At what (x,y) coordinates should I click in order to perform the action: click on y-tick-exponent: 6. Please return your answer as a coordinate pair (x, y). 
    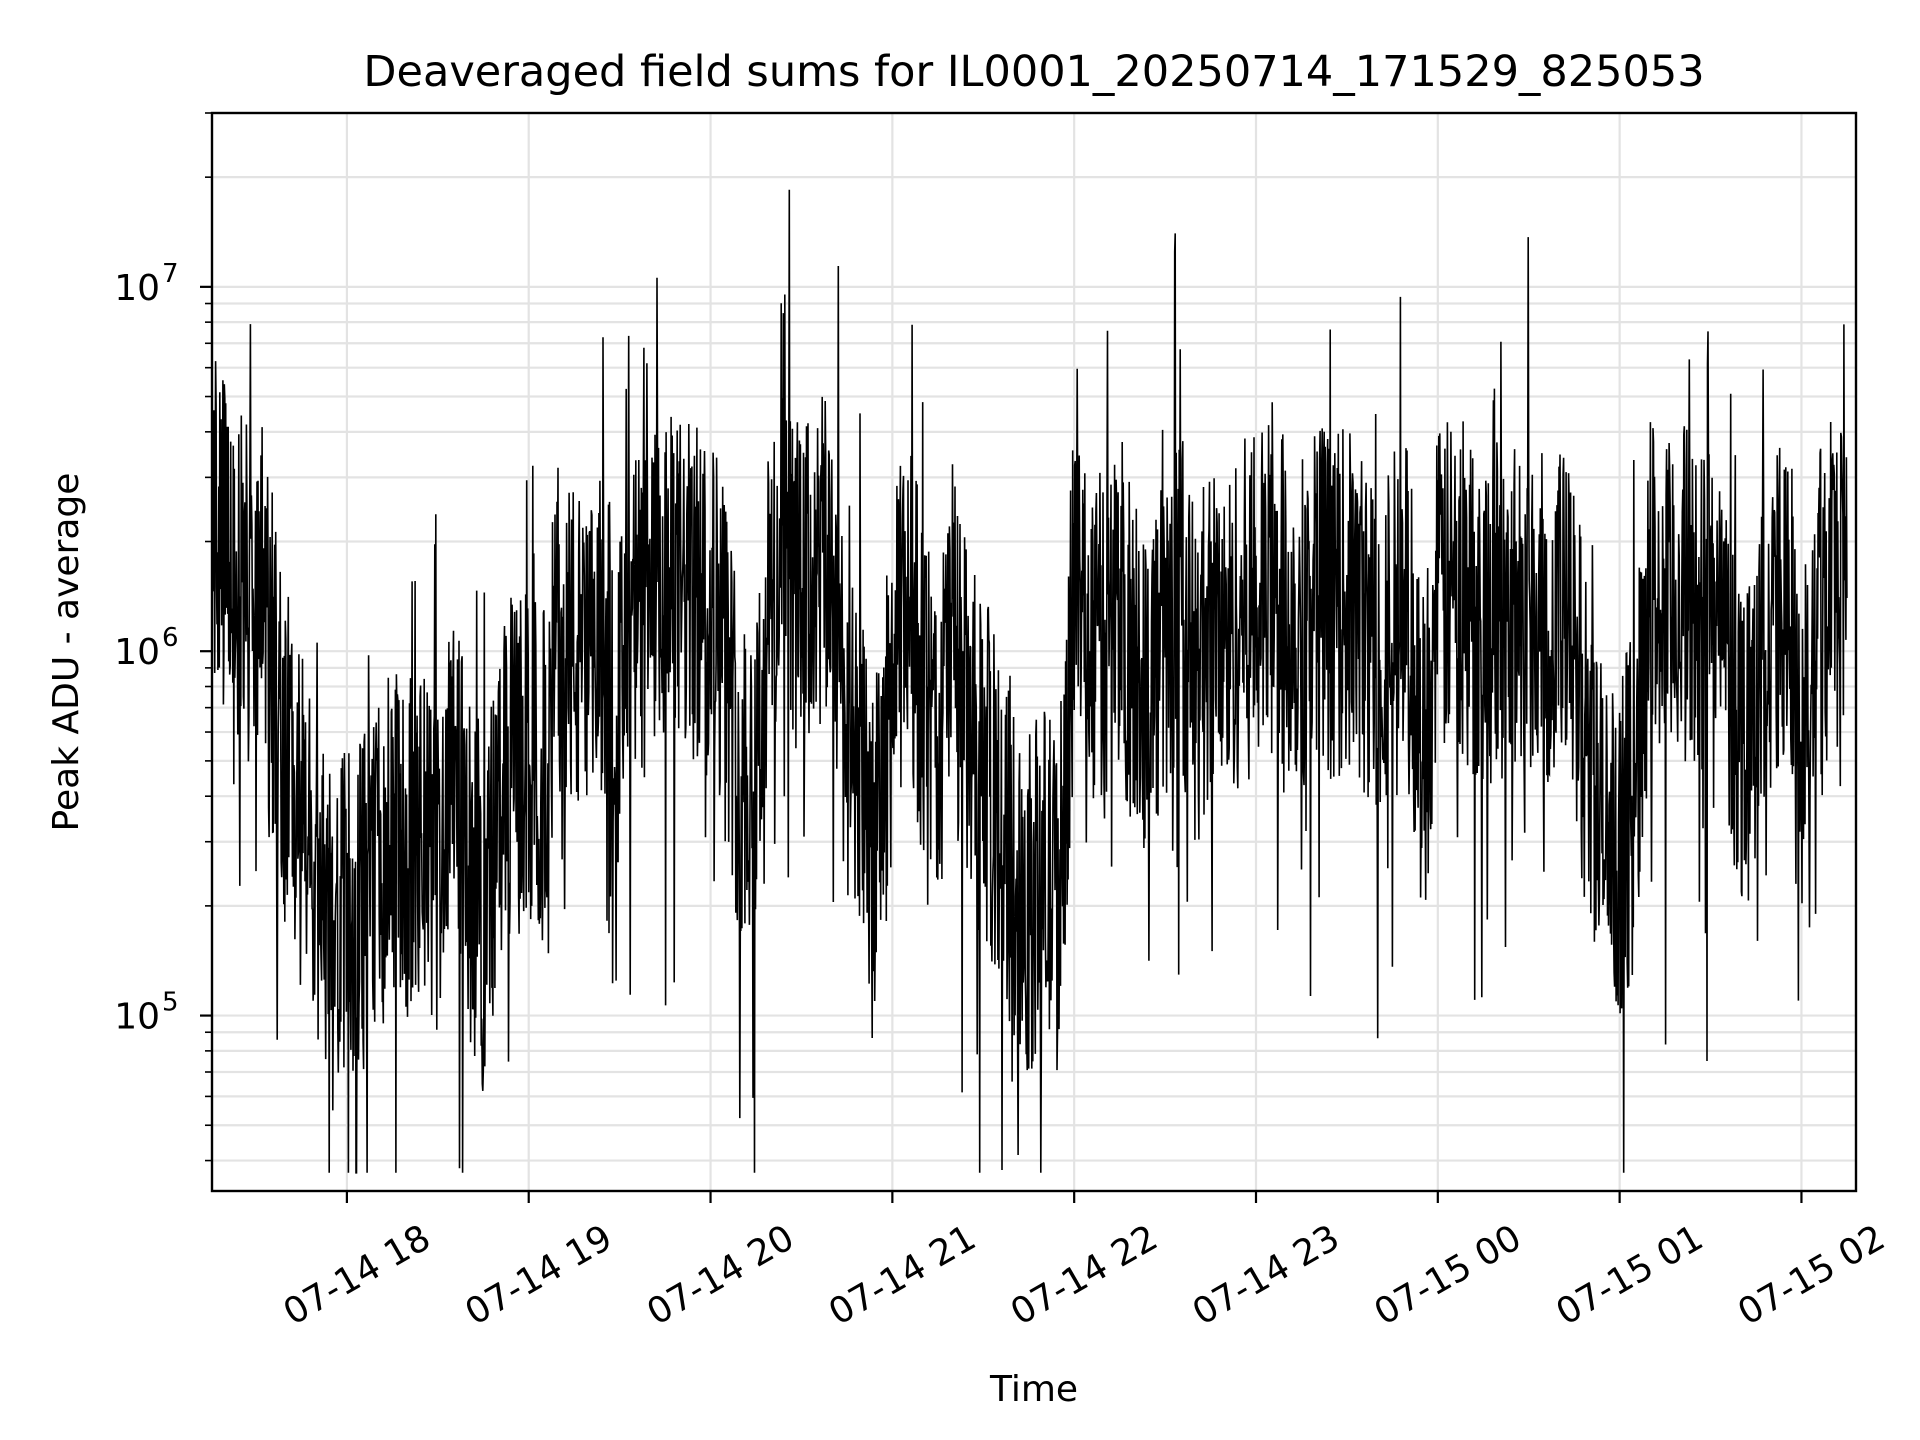
    Looking at the image, I should click on (170, 638).